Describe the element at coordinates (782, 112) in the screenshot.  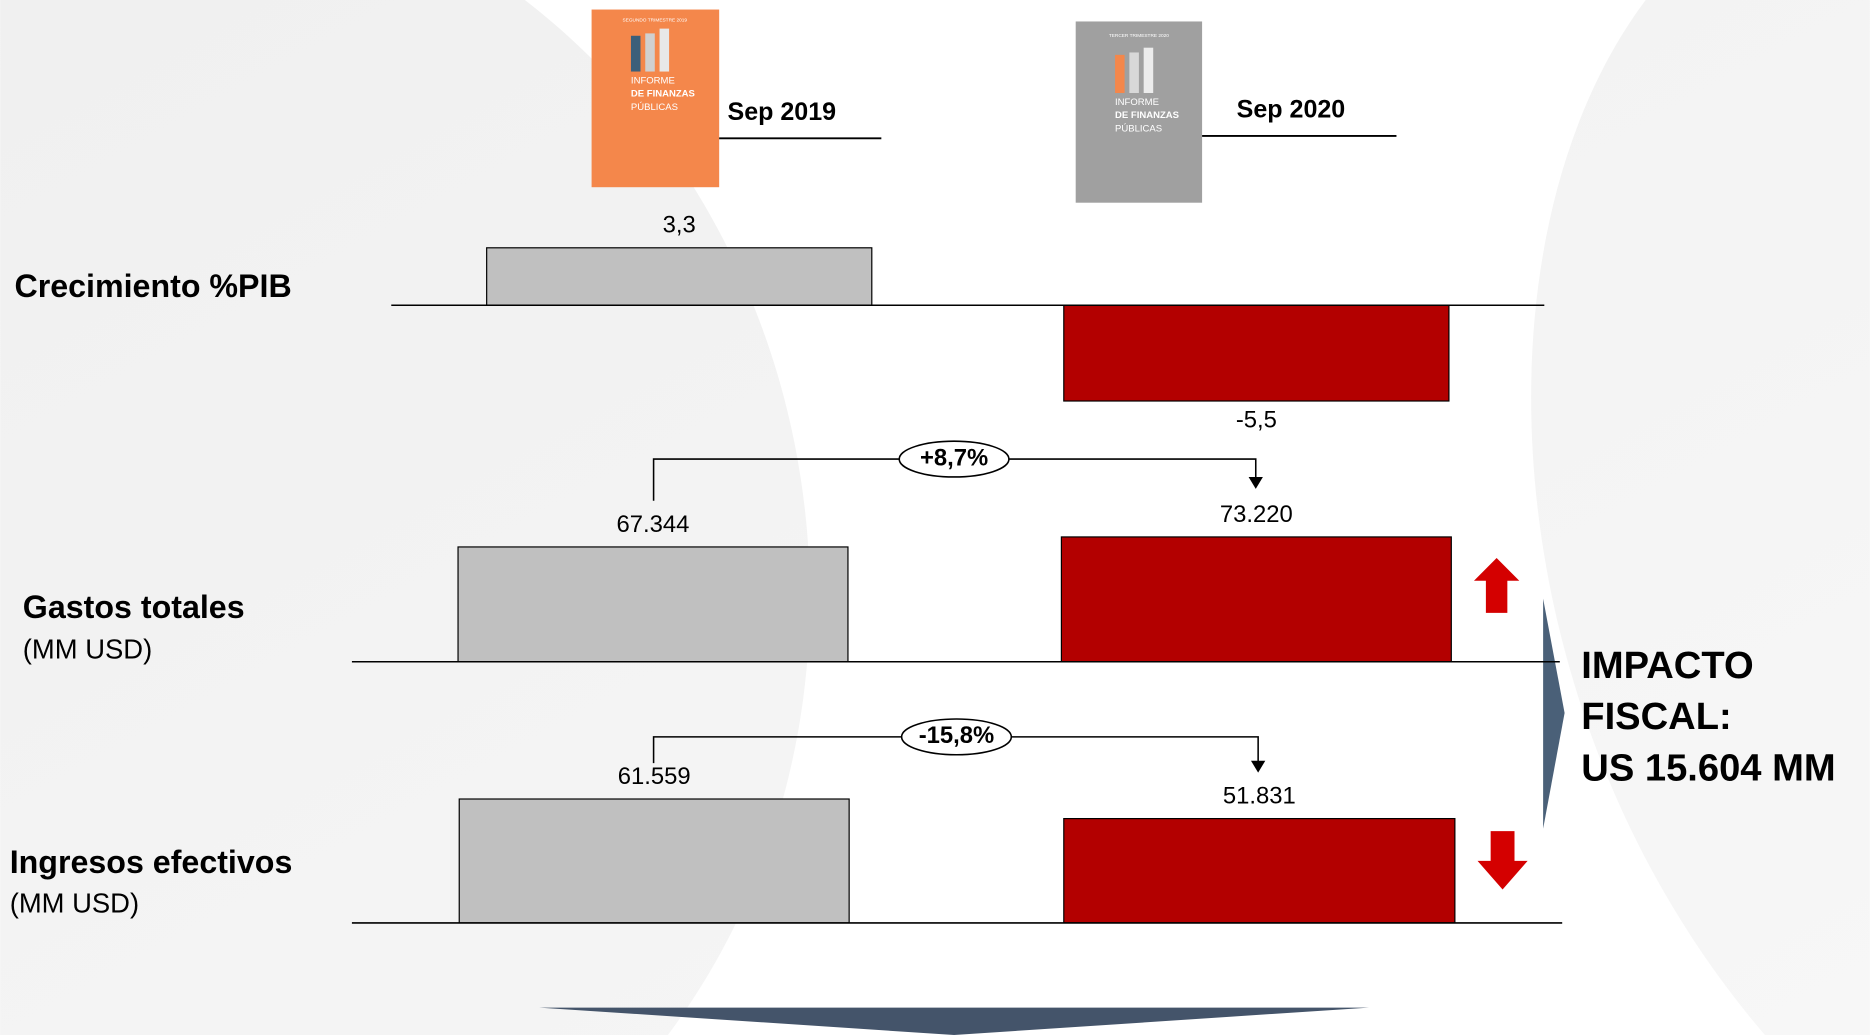
I see `column-label: Sep 2019` at that location.